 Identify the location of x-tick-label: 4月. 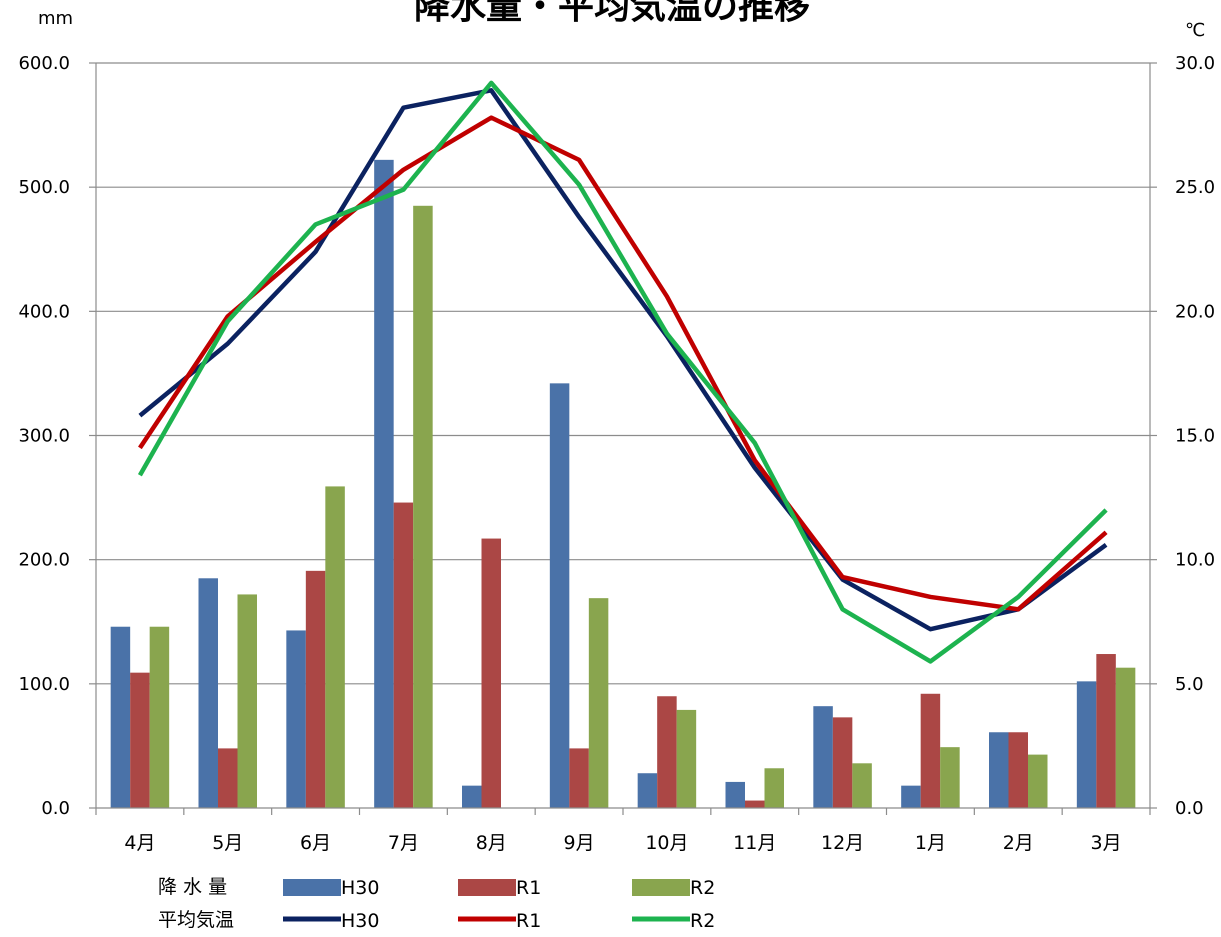
(139, 843).